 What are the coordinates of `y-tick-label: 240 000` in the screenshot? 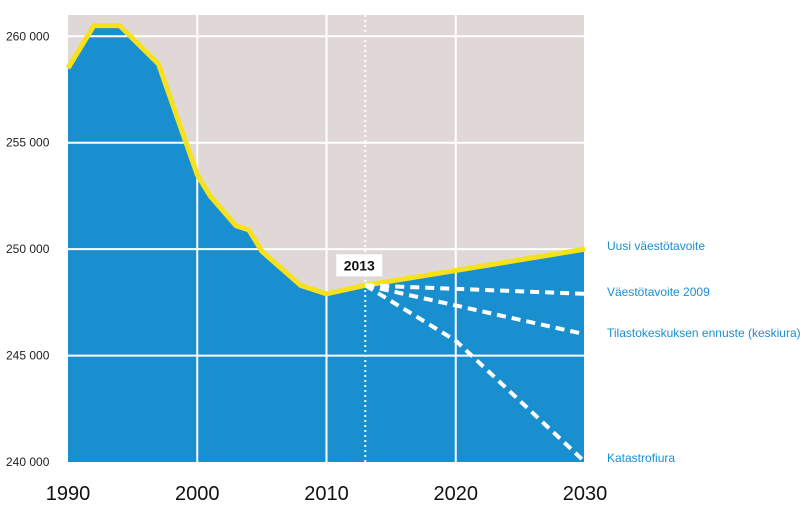 It's located at (28, 462).